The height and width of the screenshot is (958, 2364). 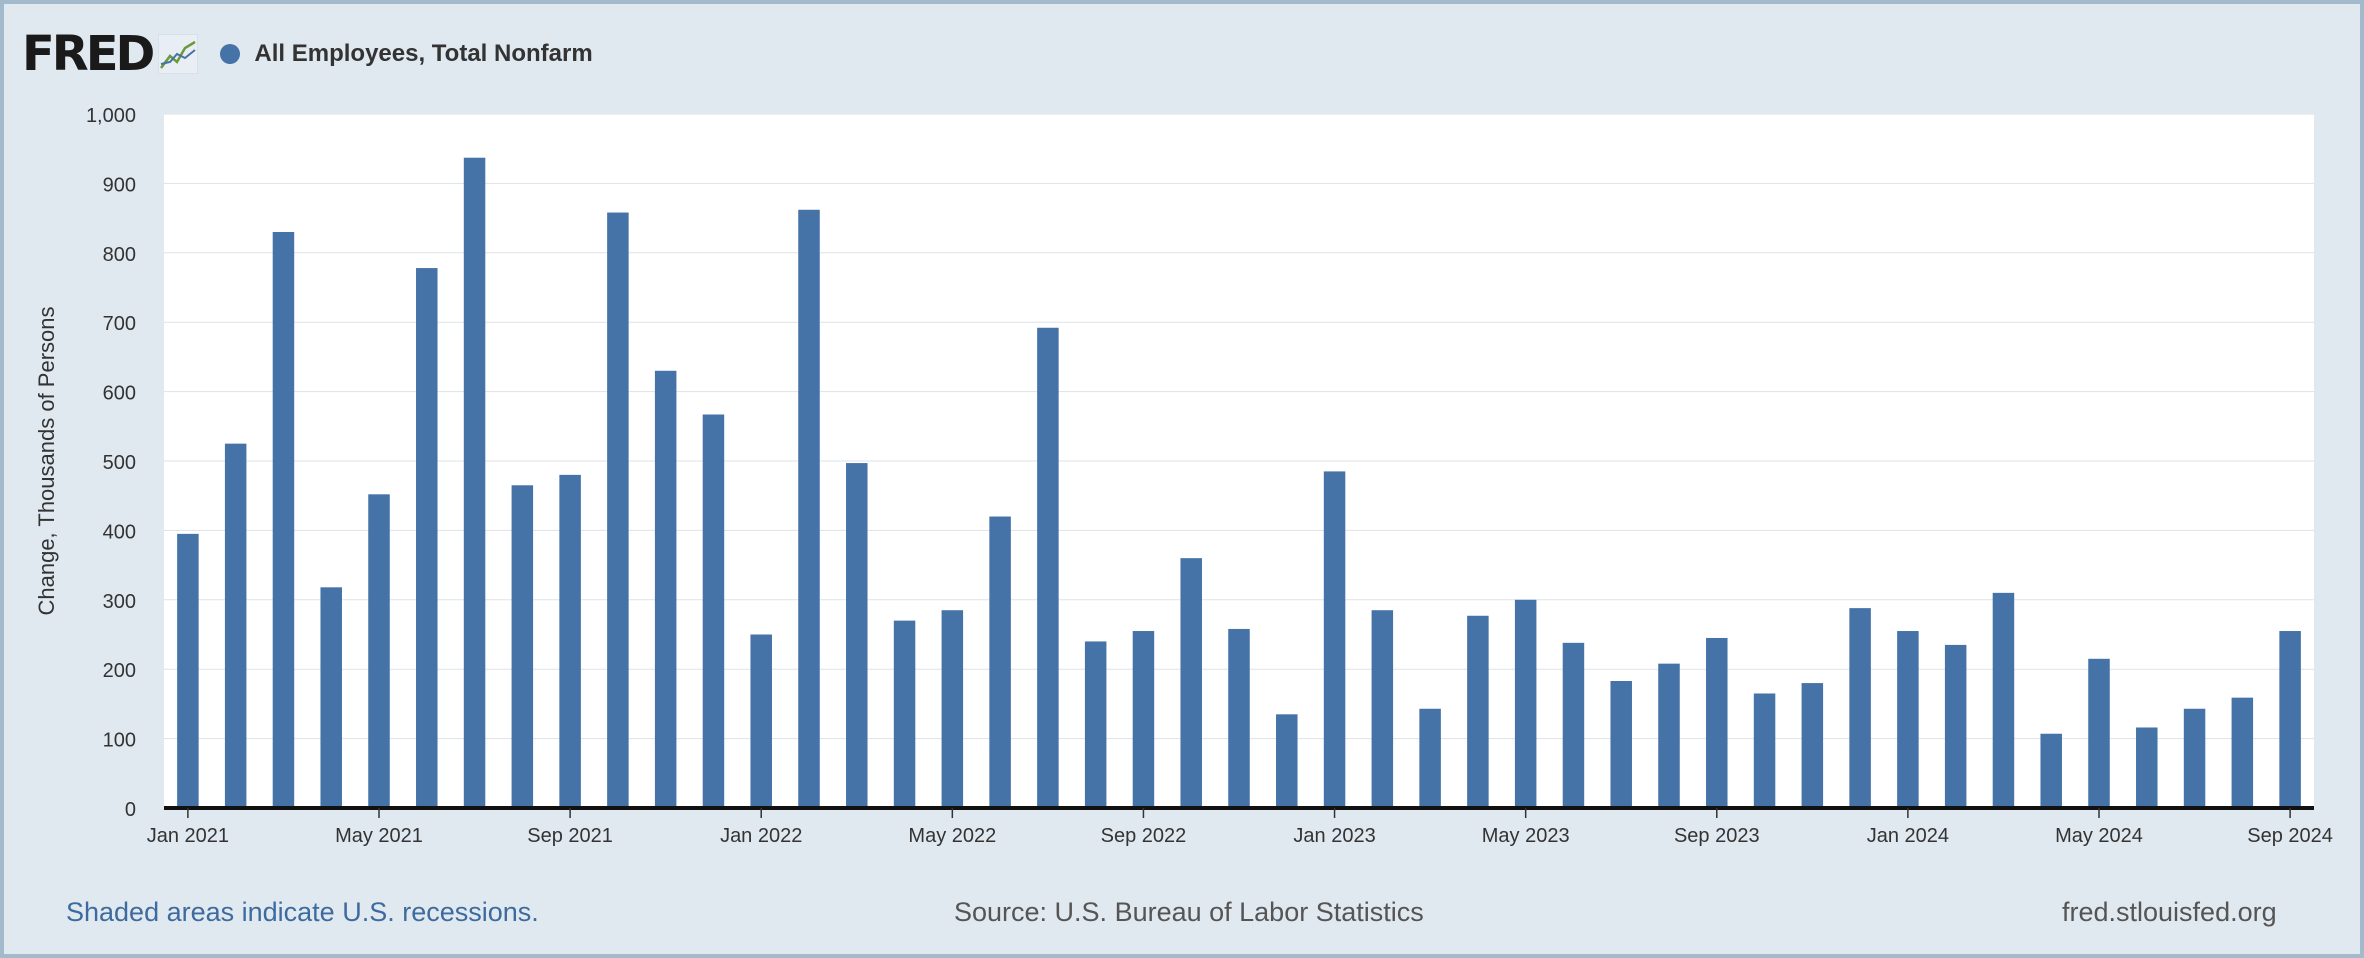 I want to click on fred-logo: FRED, so click(x=88, y=54).